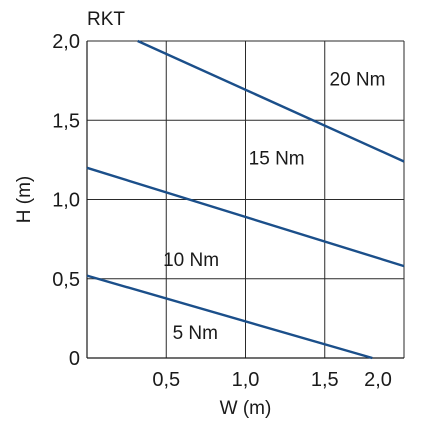 The width and height of the screenshot is (421, 421). Describe the element at coordinates (272, 380) in the screenshot. I see `x-tick-labels: 0,5 1,0 1,5 2,0` at that location.